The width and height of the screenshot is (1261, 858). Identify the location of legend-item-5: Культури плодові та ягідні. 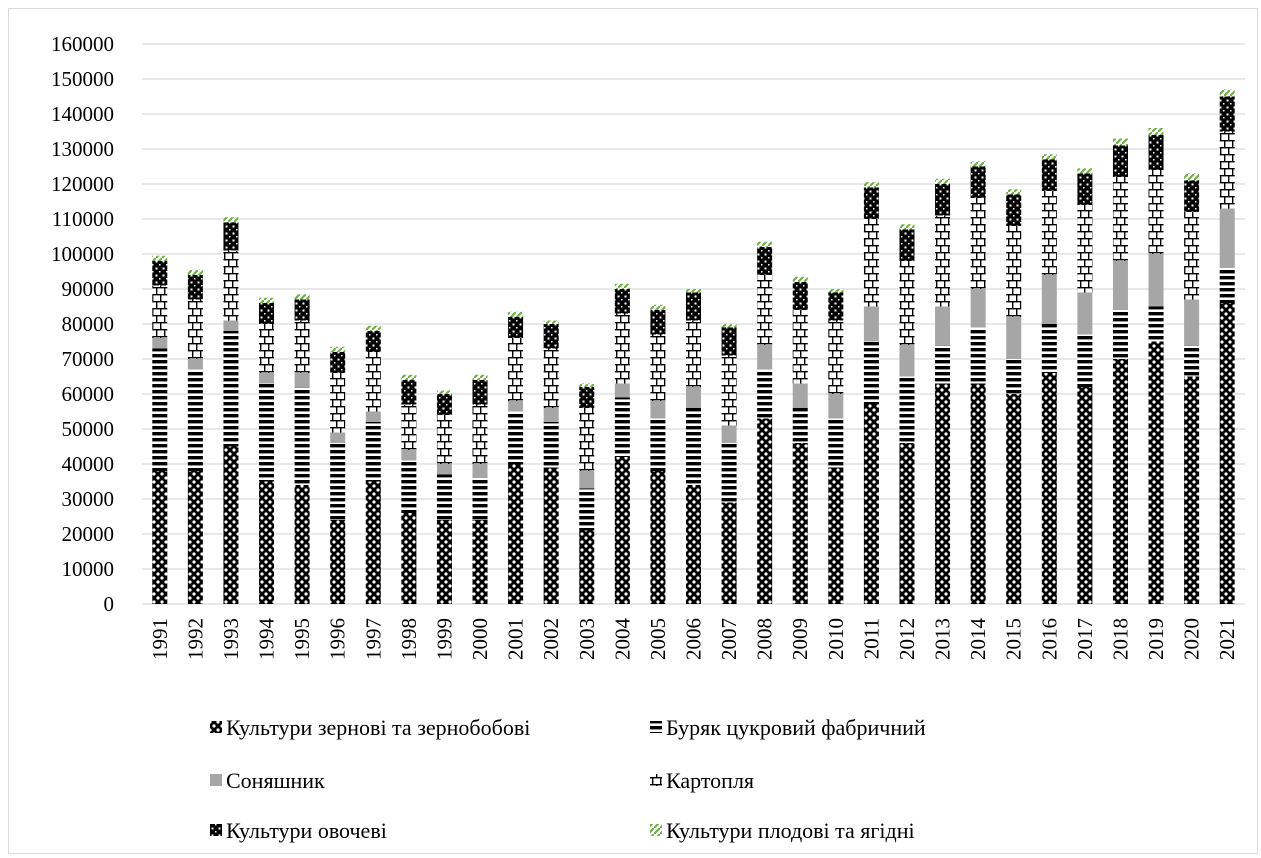
(782, 830).